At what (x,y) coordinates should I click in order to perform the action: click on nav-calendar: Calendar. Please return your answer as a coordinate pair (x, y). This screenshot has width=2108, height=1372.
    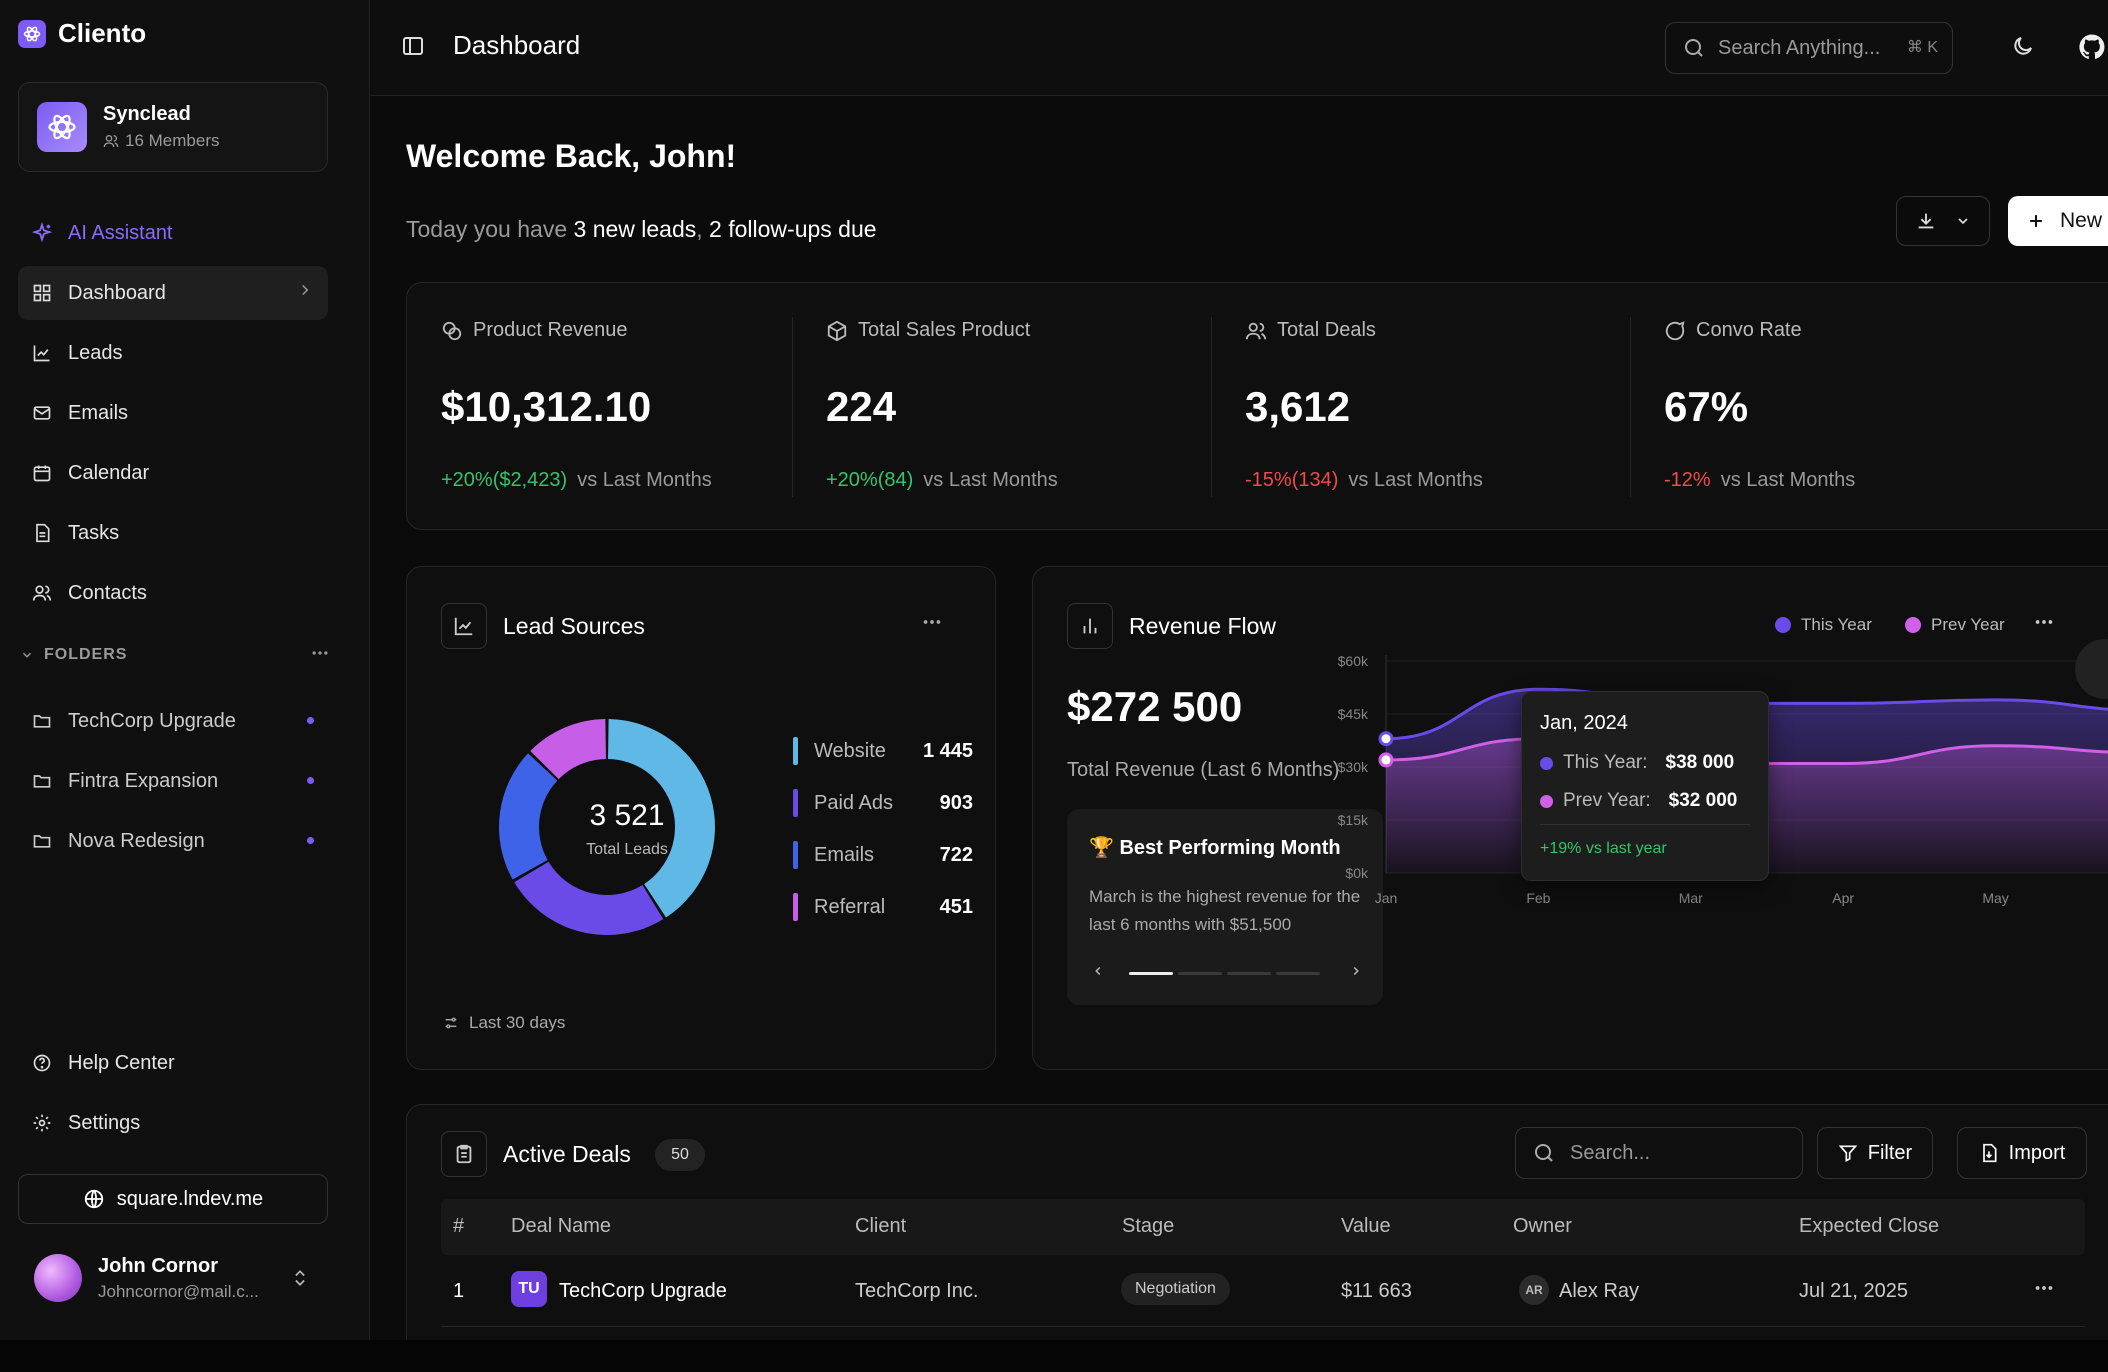
    Looking at the image, I should click on (173, 473).